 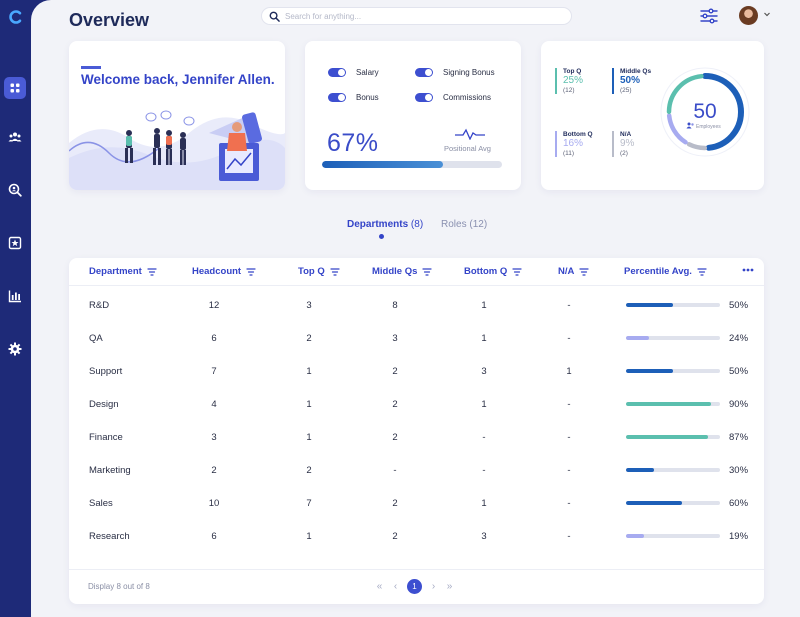 What do you see at coordinates (416, 371) in the screenshot?
I see `table-row: Support 7 1 2 3 1 50%` at bounding box center [416, 371].